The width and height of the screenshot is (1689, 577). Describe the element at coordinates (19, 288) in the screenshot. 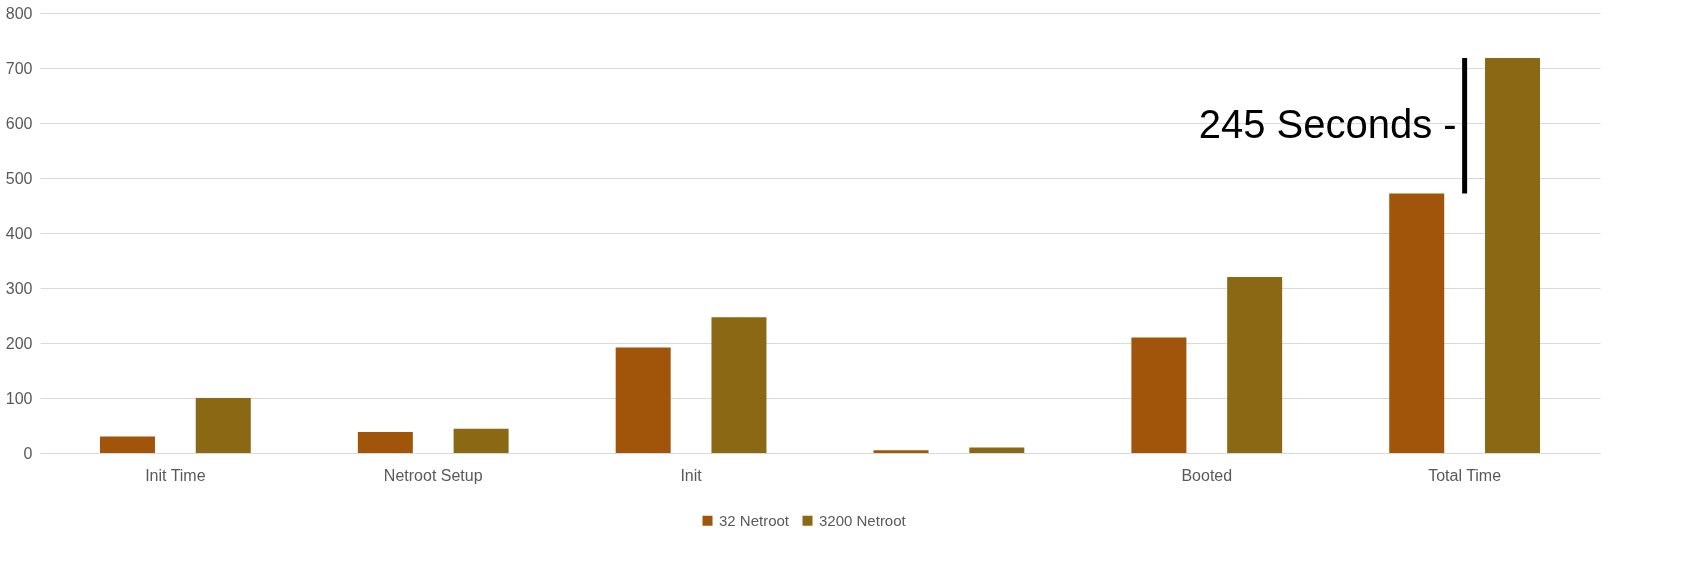

I see `y-tick-label: 300` at that location.